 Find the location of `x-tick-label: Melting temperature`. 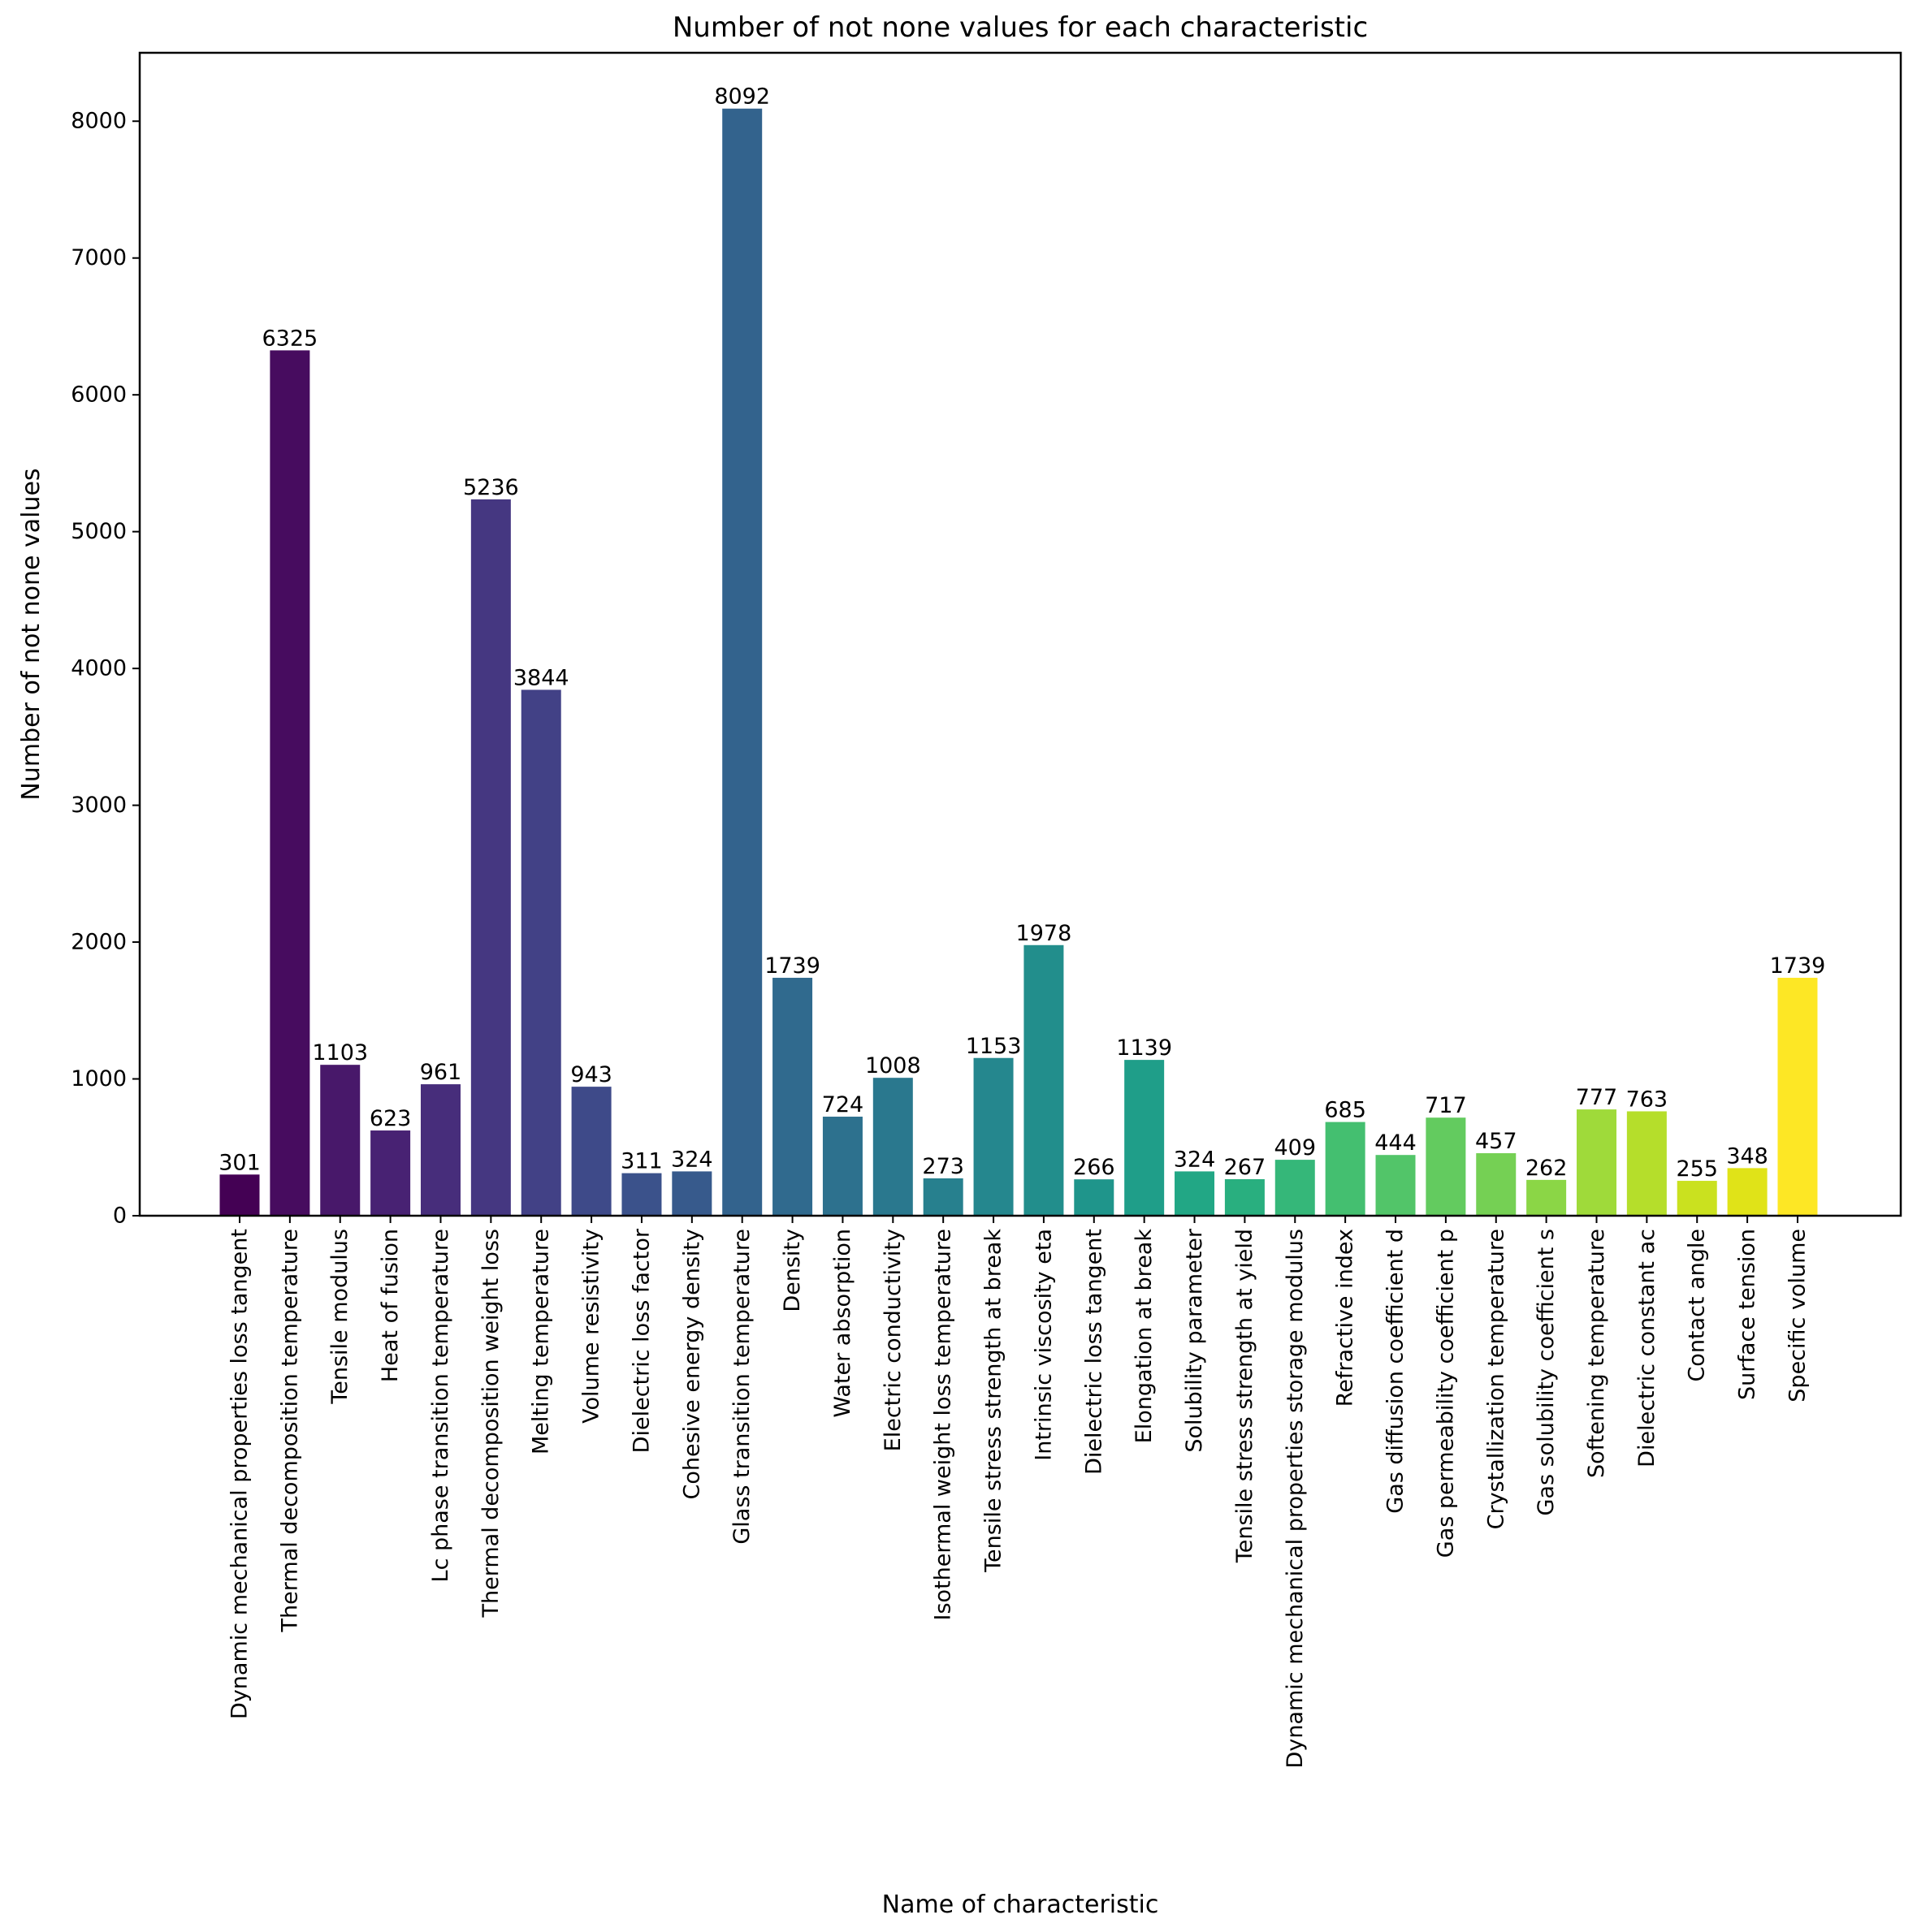

x-tick-label: Melting temperature is located at coordinates (541, 1342).